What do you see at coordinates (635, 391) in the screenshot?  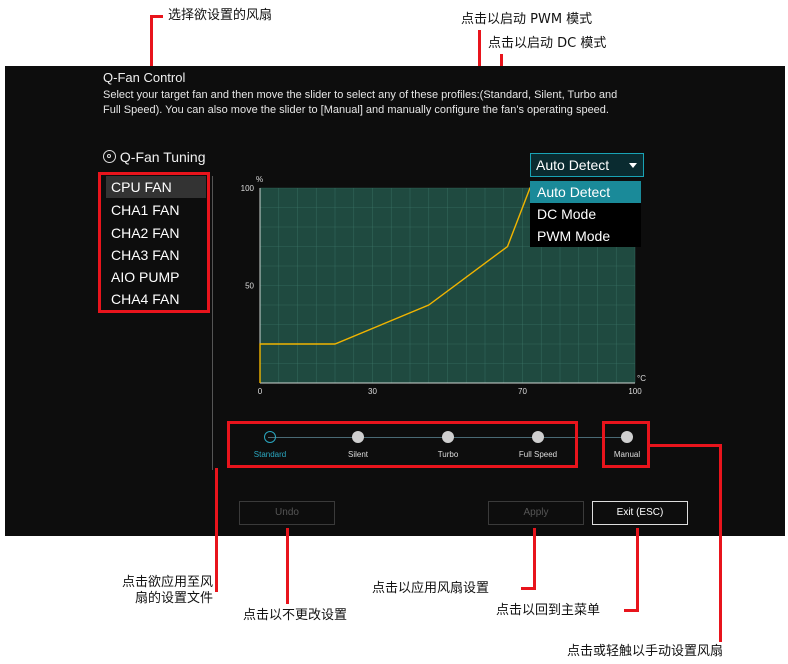 I see `x-tick-label: 100` at bounding box center [635, 391].